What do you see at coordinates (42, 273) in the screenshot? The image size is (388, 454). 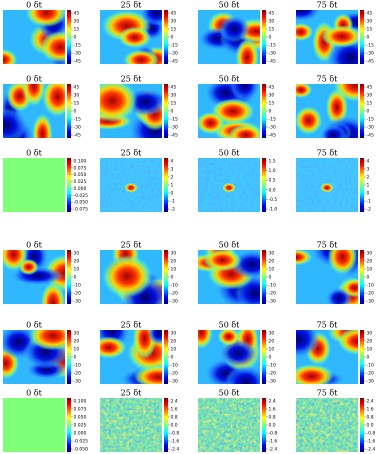 I see `panel: 0 δt 30 20 10 0 -10 -20 -30` at bounding box center [42, 273].